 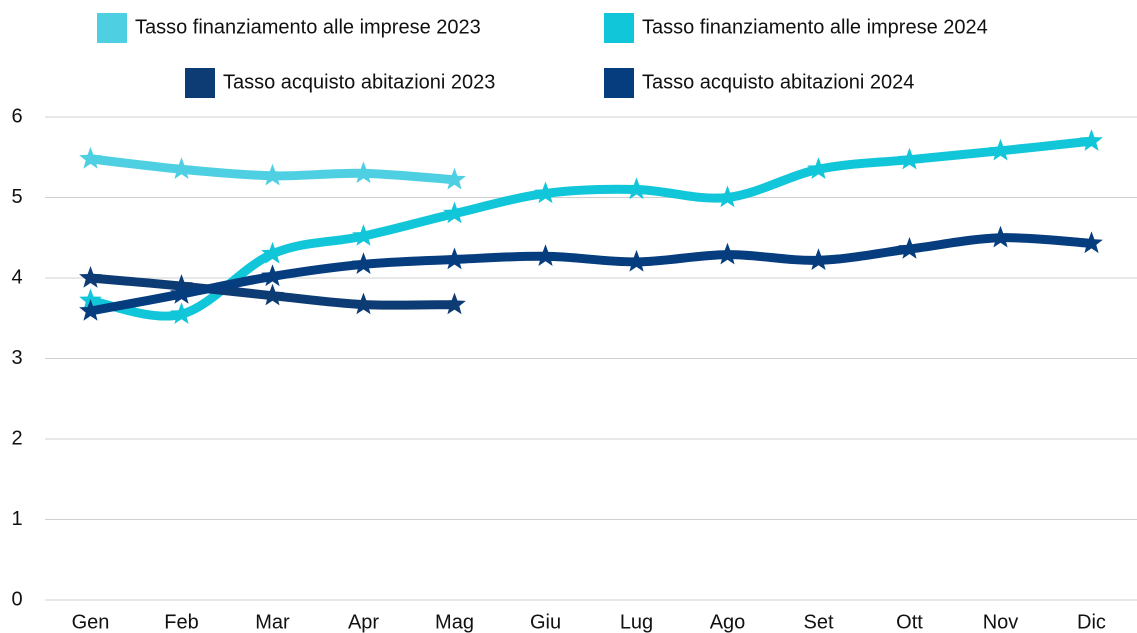 What do you see at coordinates (16, 358) in the screenshot?
I see `y-tick-label: 3` at bounding box center [16, 358].